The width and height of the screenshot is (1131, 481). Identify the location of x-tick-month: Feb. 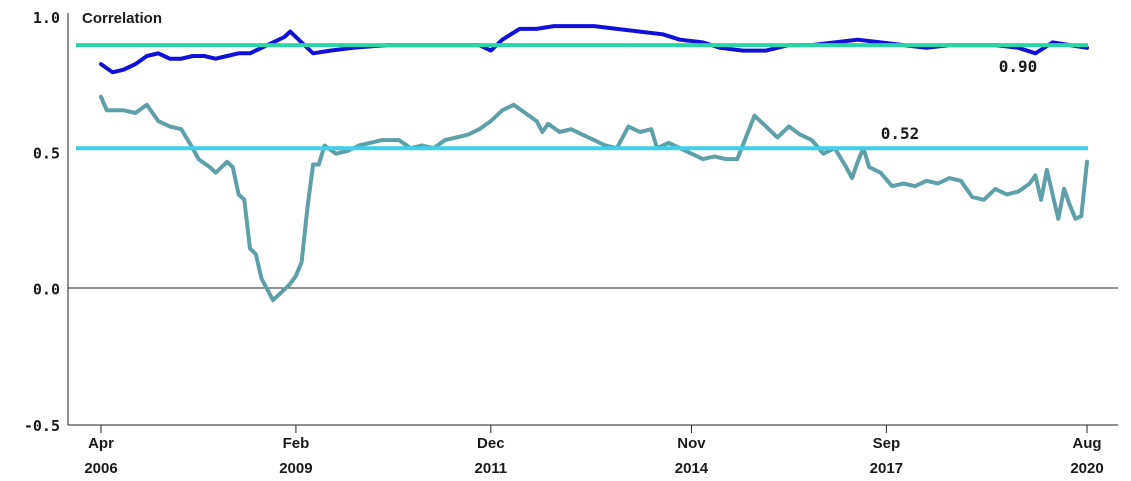
(296, 443).